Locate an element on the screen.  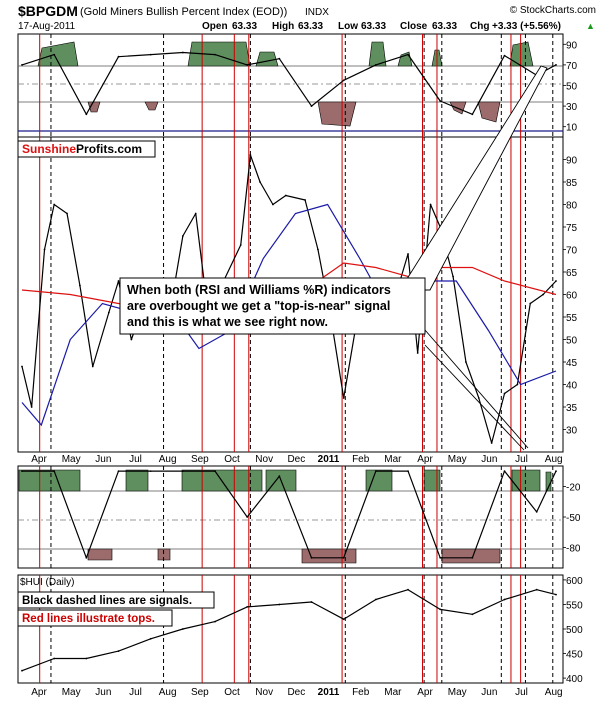
rsi-overbought-fill is located at coordinates (377, 54).